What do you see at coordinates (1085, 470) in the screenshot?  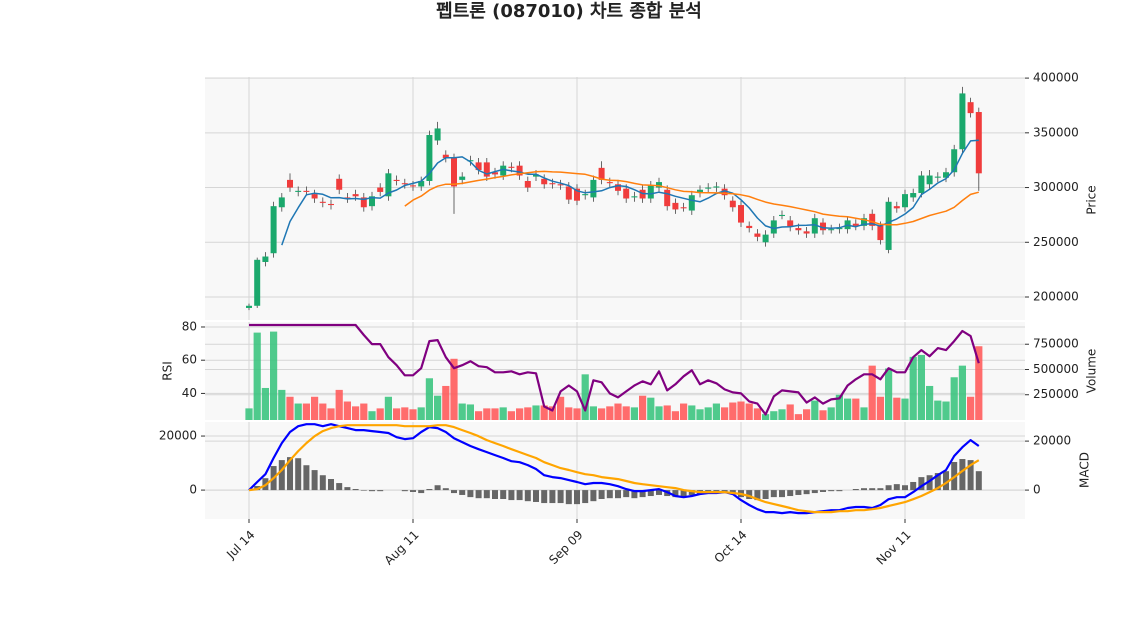 I see `y-axis-label: MACD` at bounding box center [1085, 470].